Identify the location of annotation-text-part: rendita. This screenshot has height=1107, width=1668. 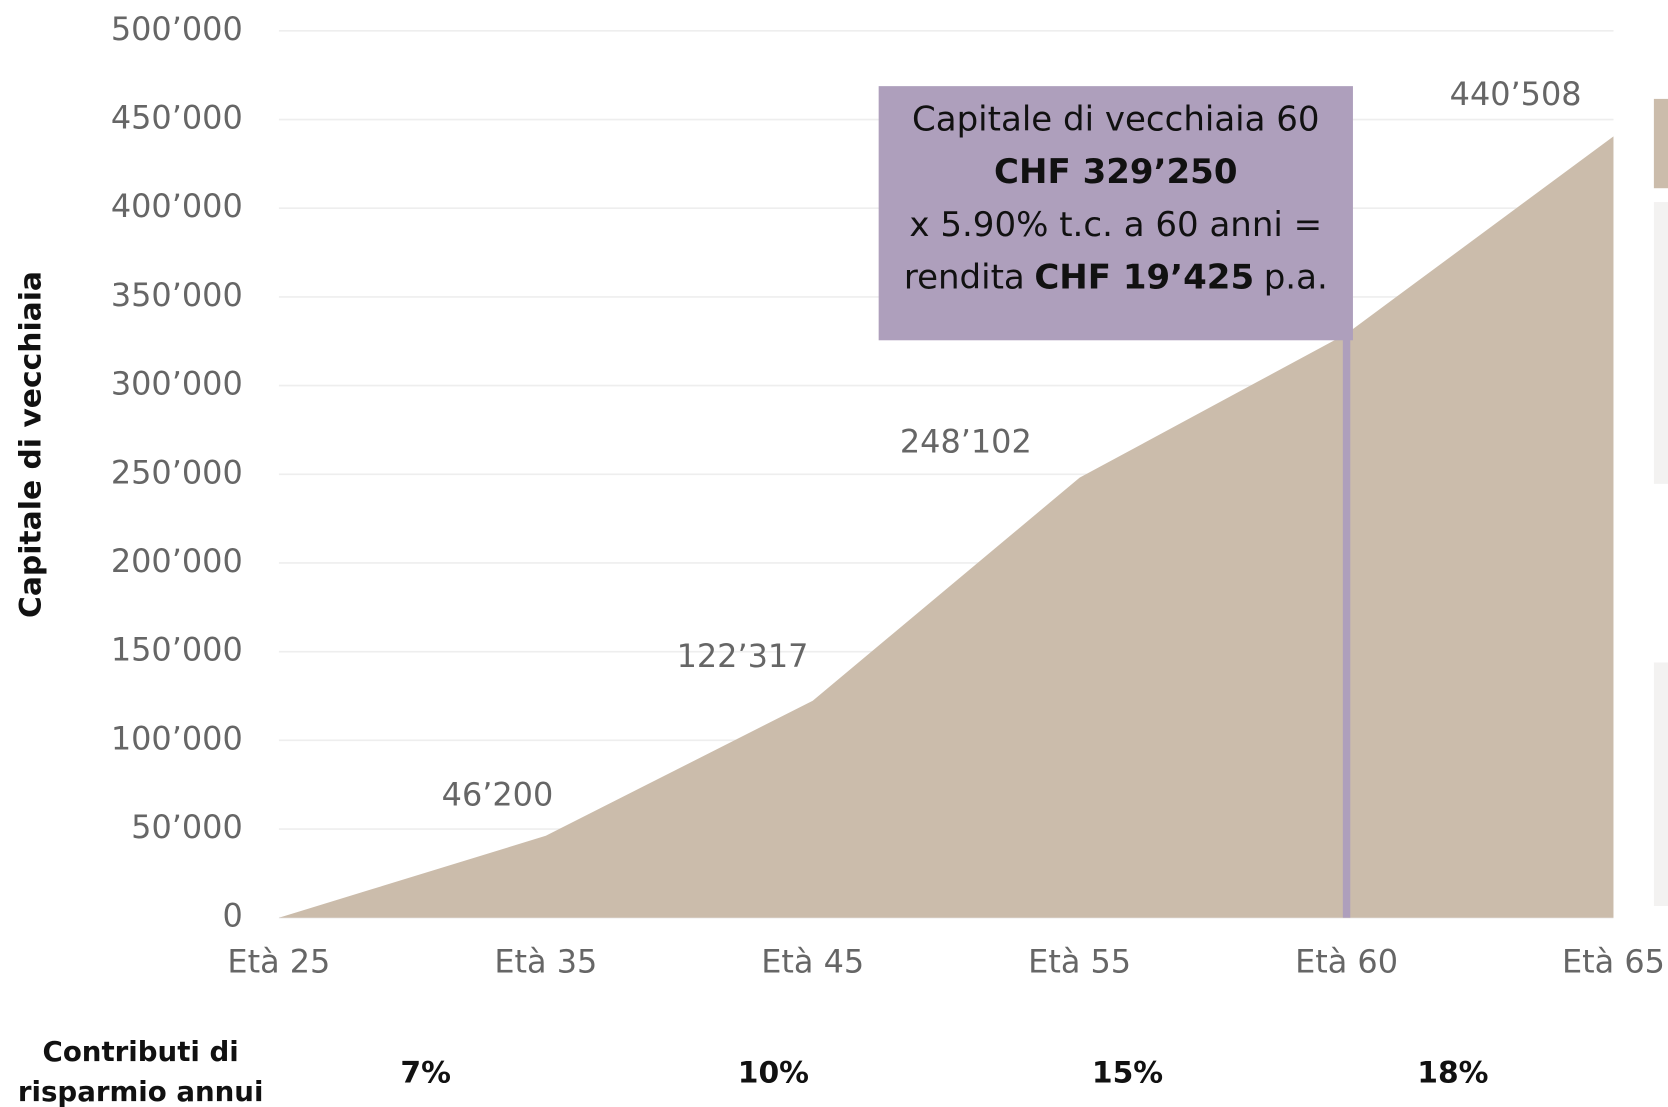
(964, 277).